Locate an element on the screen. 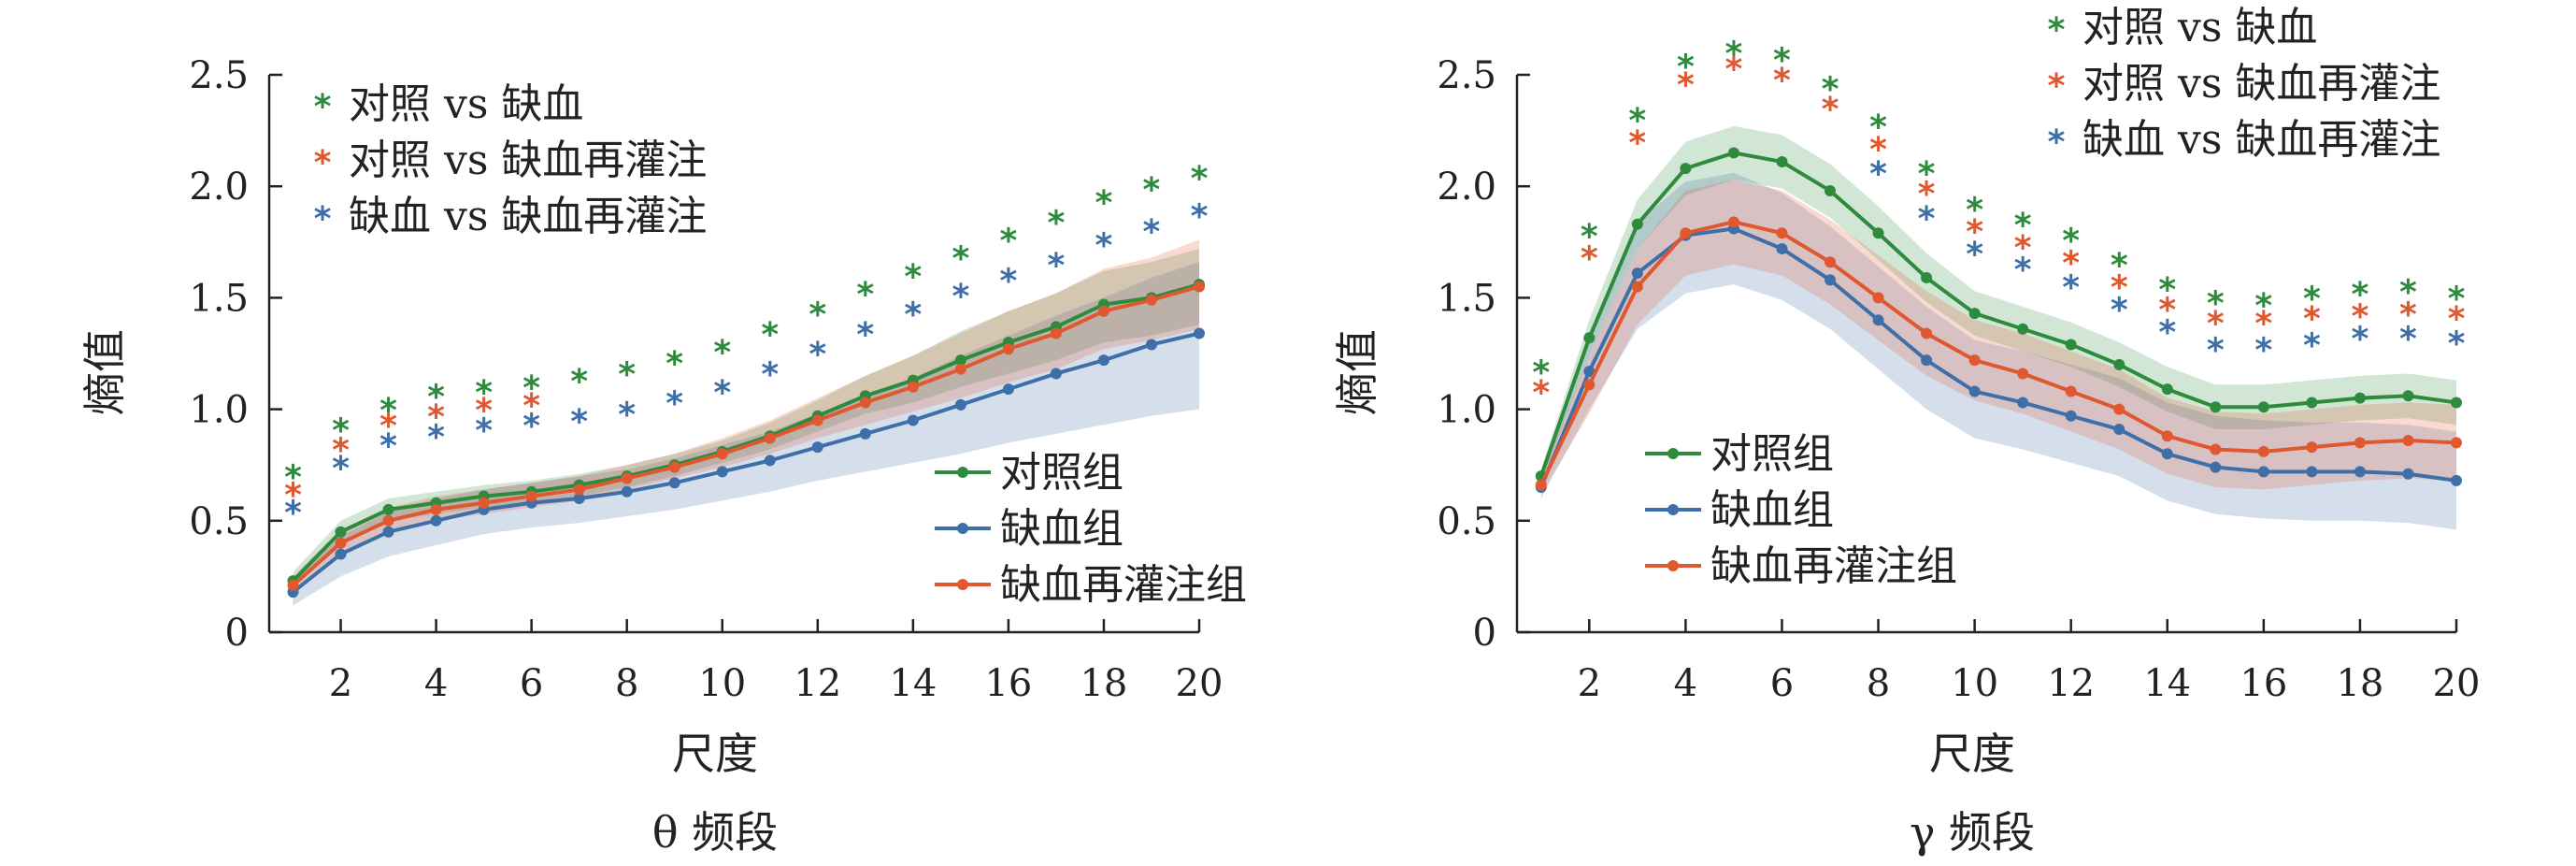 The height and width of the screenshot is (866, 2576). gamma-y-tick-label: 0 is located at coordinates (1484, 633).